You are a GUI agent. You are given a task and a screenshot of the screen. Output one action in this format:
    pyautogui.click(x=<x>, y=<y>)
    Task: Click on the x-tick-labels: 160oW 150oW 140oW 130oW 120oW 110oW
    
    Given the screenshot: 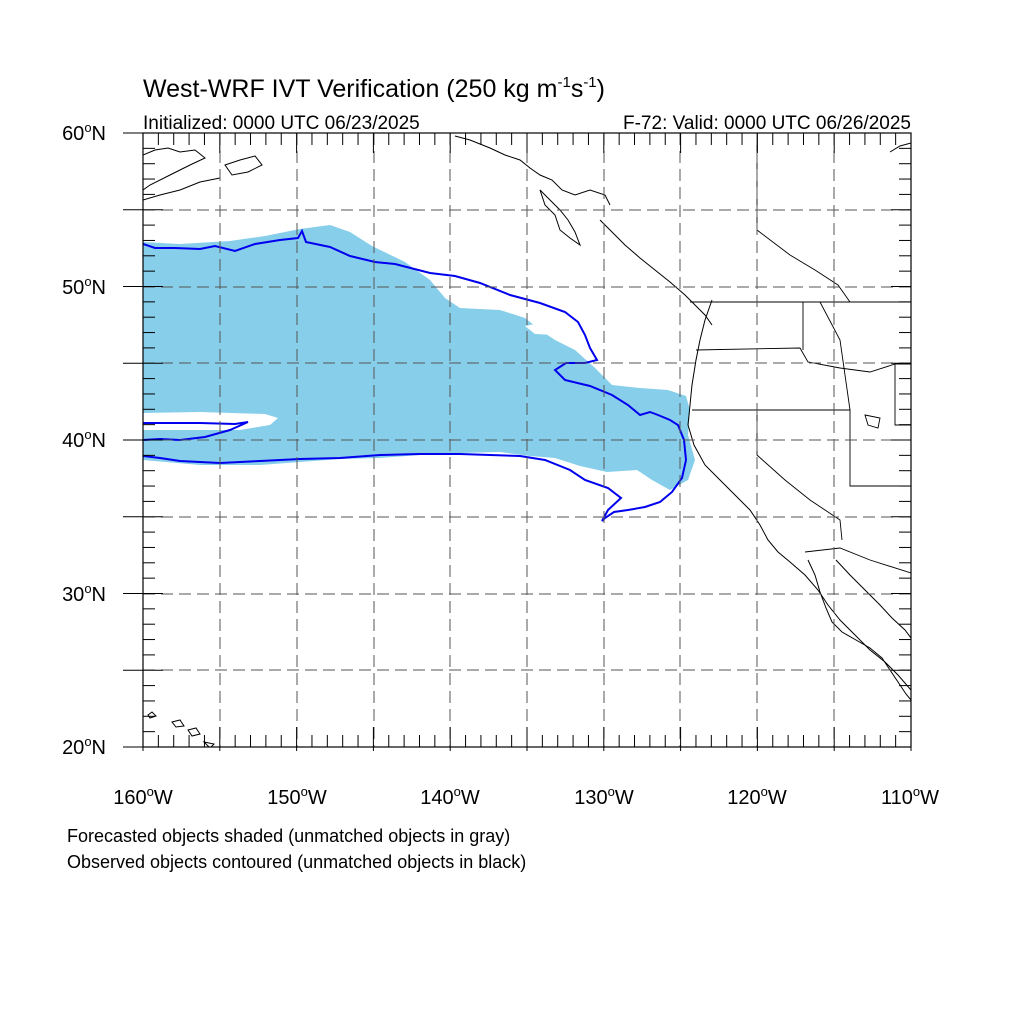 What is the action you would take?
    pyautogui.click(x=526, y=796)
    